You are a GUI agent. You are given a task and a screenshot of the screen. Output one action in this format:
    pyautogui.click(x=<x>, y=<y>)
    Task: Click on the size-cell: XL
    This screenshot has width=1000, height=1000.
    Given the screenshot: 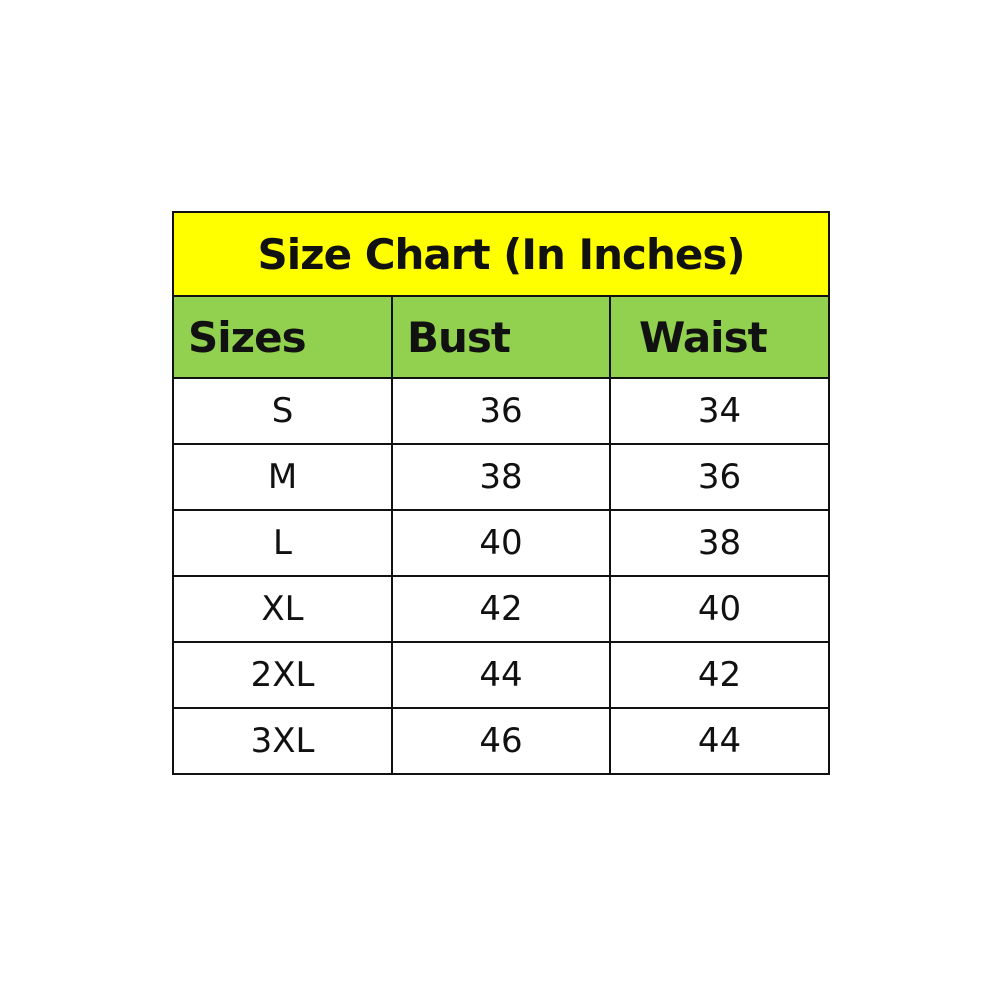 What is the action you would take?
    pyautogui.click(x=282, y=609)
    